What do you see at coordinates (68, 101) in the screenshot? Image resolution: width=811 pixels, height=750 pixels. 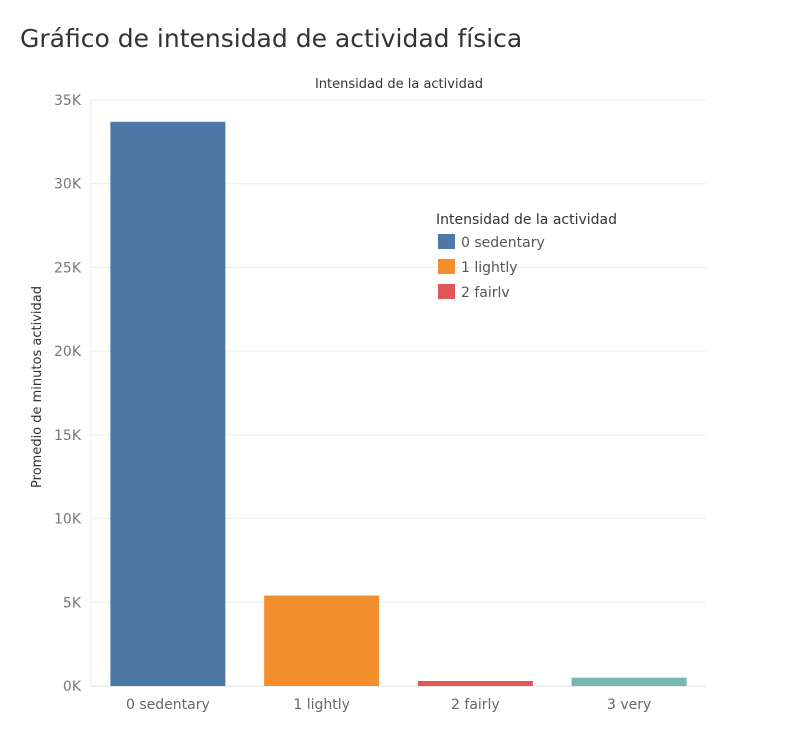 I see `y-tick-label: 35K` at bounding box center [68, 101].